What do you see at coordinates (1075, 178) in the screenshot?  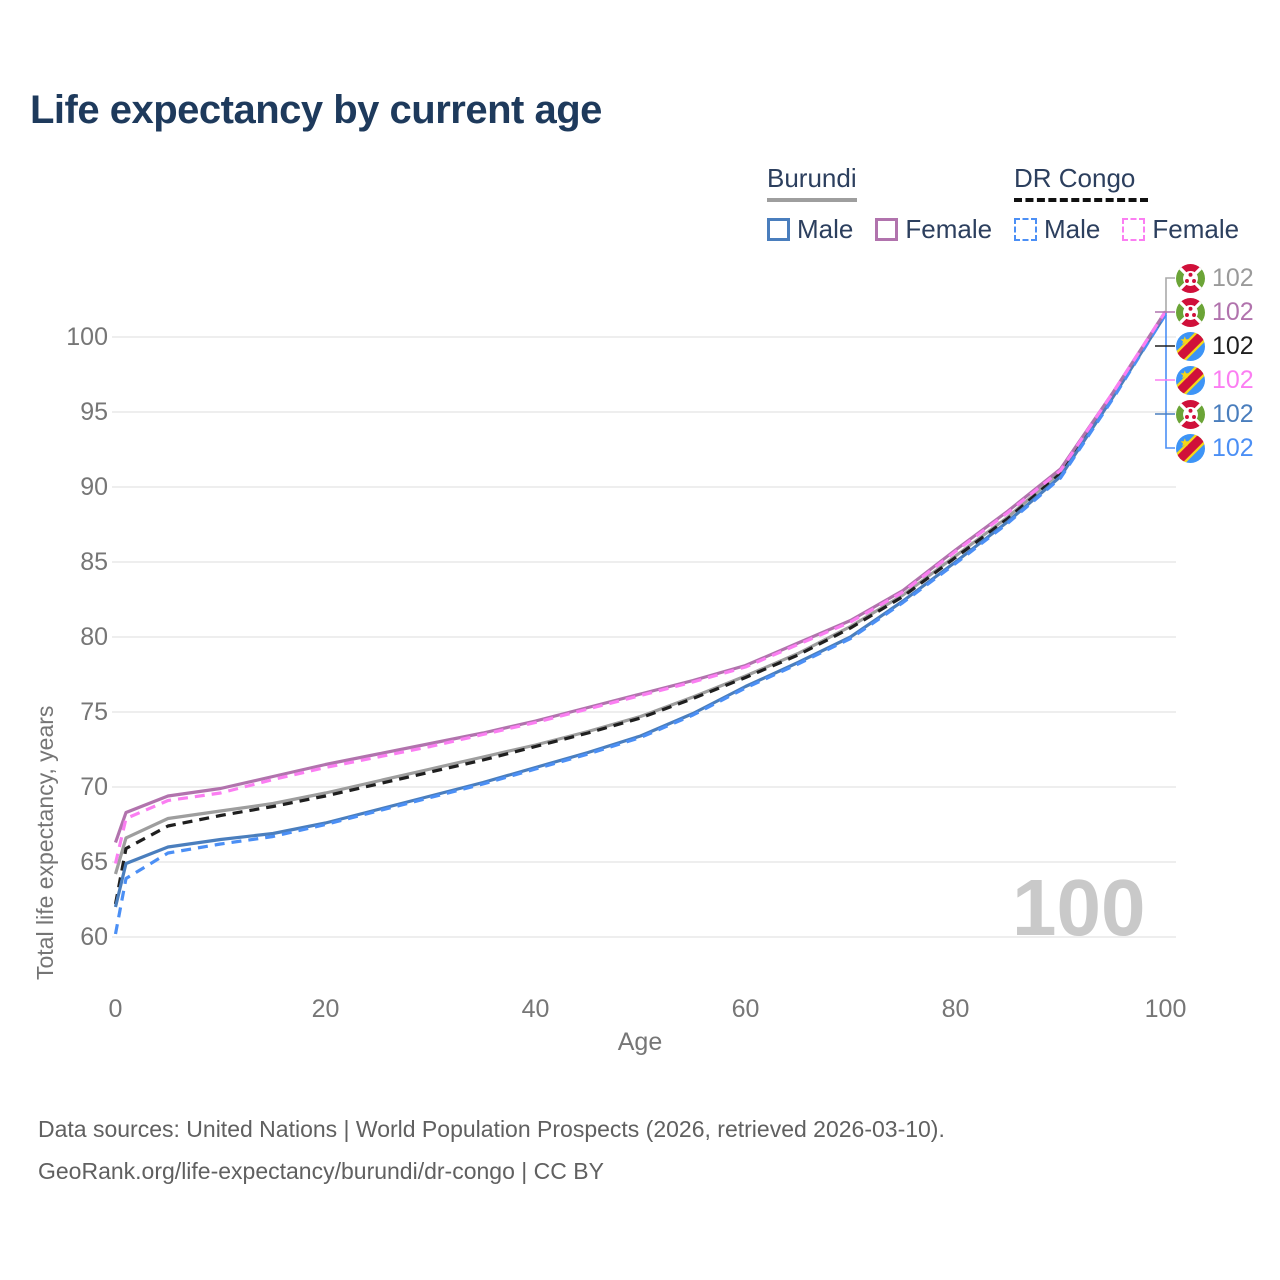 I see `legend-country-dr-congo-label: DR Congo` at bounding box center [1075, 178].